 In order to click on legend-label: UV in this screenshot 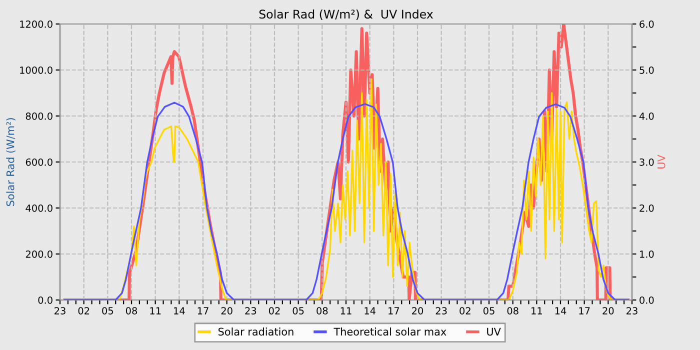, I will do `click(494, 332)`.